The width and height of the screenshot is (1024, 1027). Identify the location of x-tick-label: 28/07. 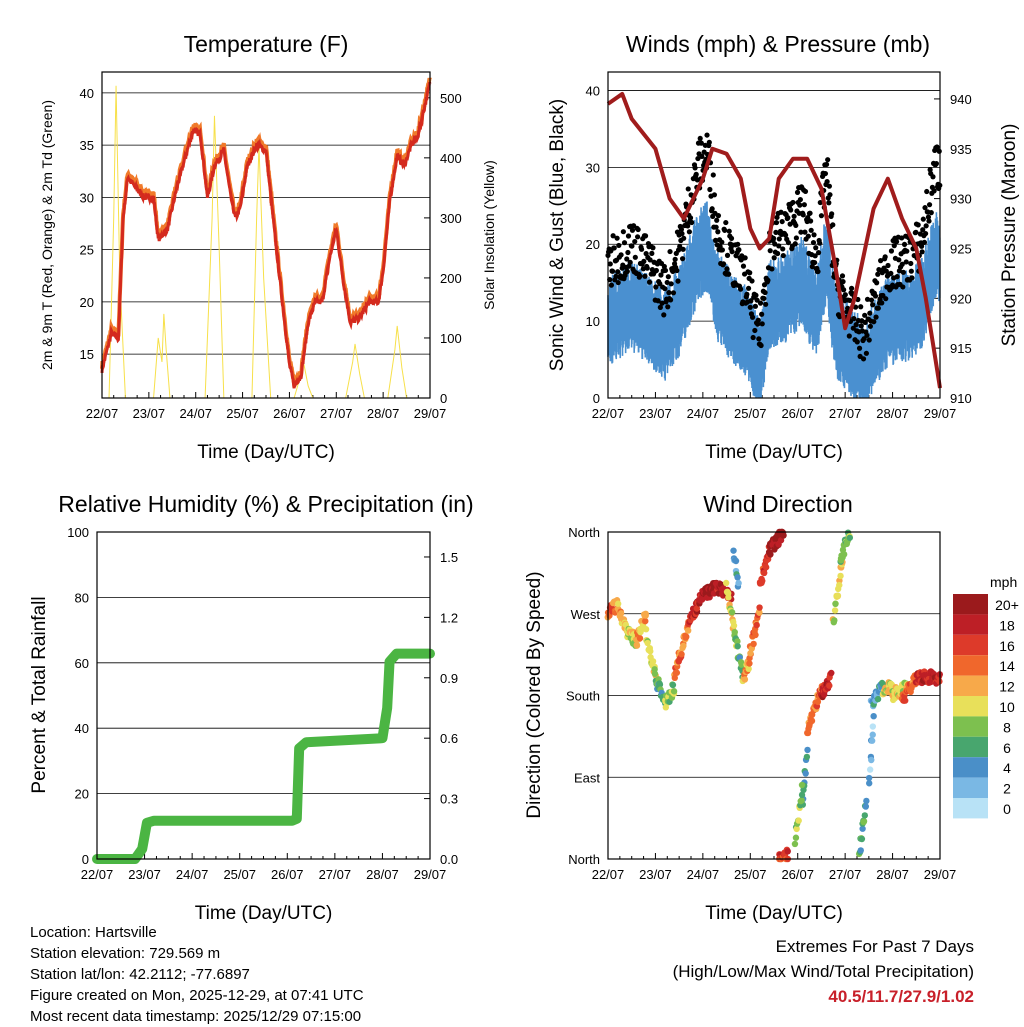
(382, 874).